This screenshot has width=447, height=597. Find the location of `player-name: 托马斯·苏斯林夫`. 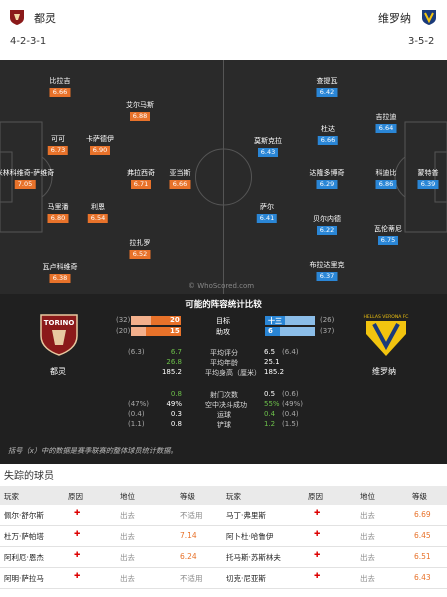

player-name: 托马斯·苏斯林夫 is located at coordinates (253, 557).